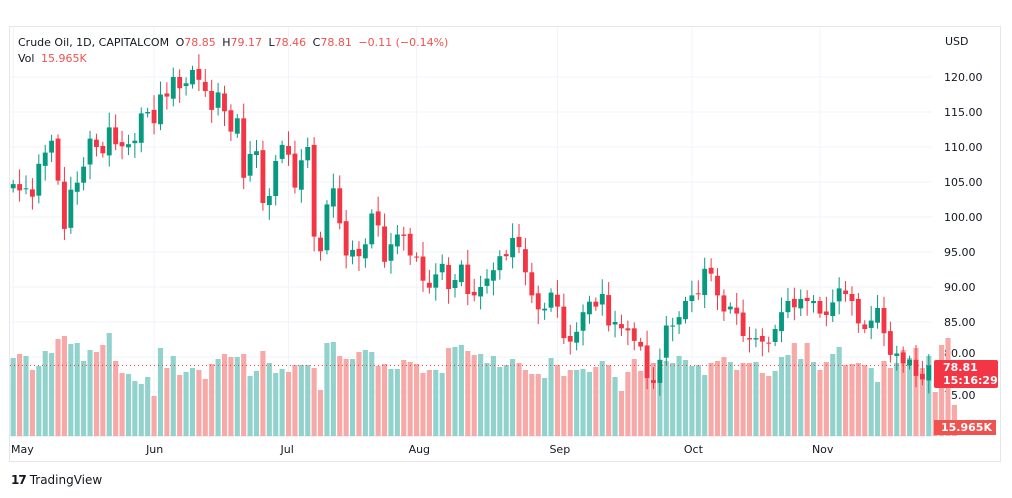 Image resolution: width=1012 pixels, height=498 pixels. What do you see at coordinates (823, 449) in the screenshot?
I see `x-tick-label: Nov` at bounding box center [823, 449].